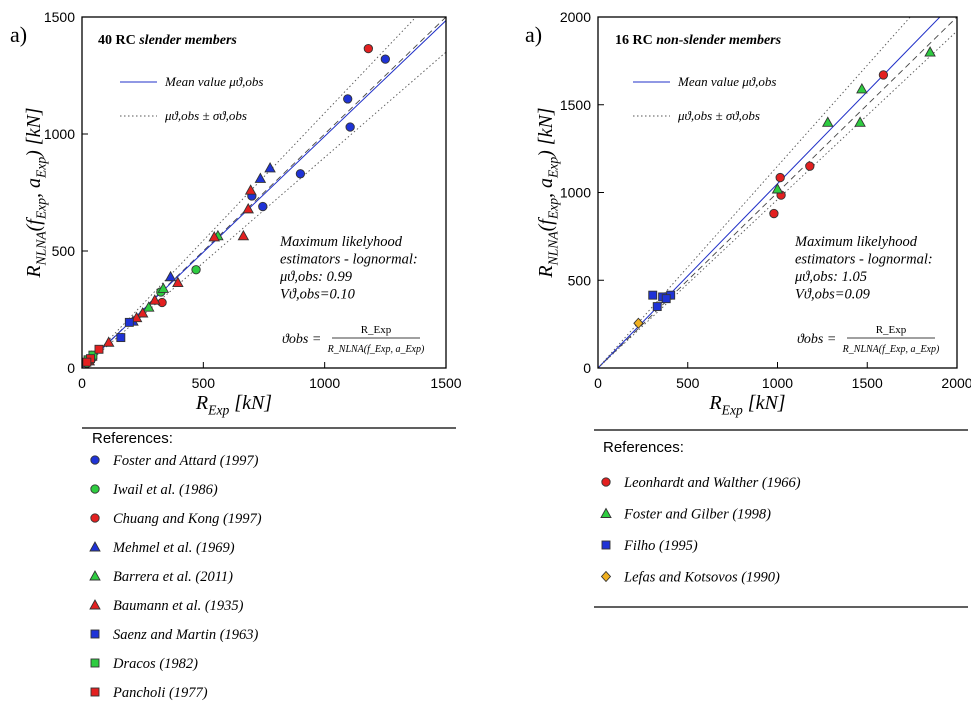 The image size is (971, 707). I want to click on stats-line1: Maximum likelyhood, so click(341, 242).